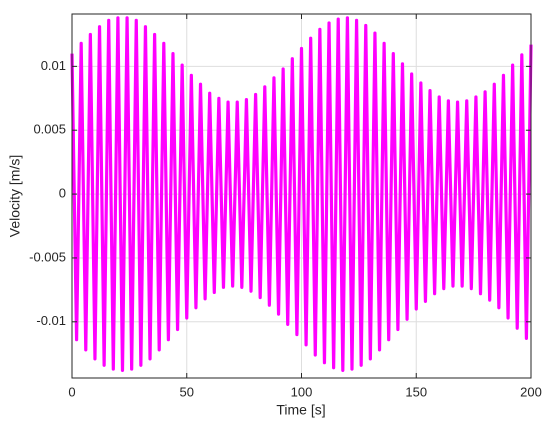 The height and width of the screenshot is (433, 550). I want to click on y-tick-label: -0.01, so click(51, 320).